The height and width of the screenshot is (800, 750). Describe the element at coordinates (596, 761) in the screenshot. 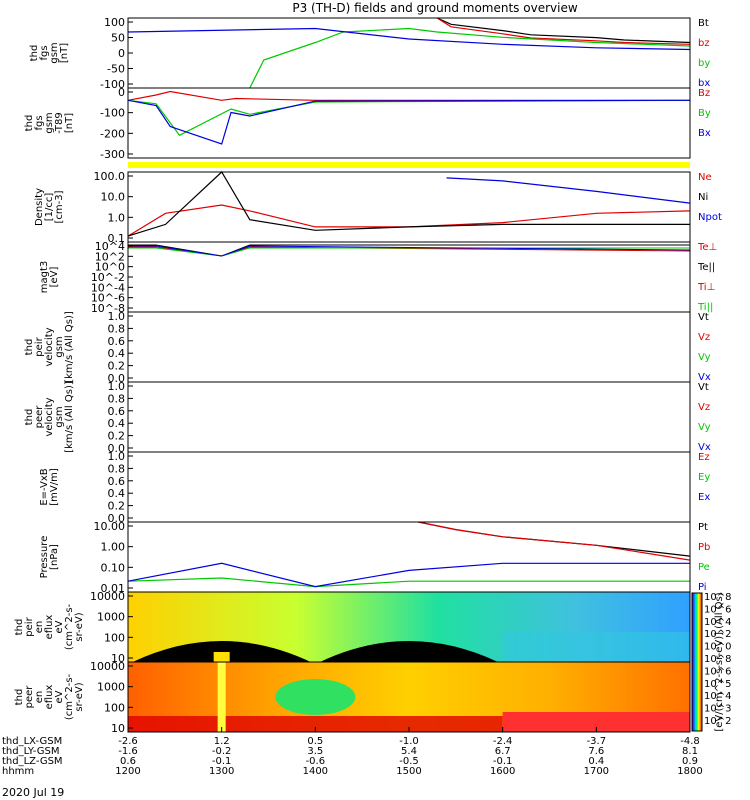

I see `x-tick-label: 0.4` at that location.